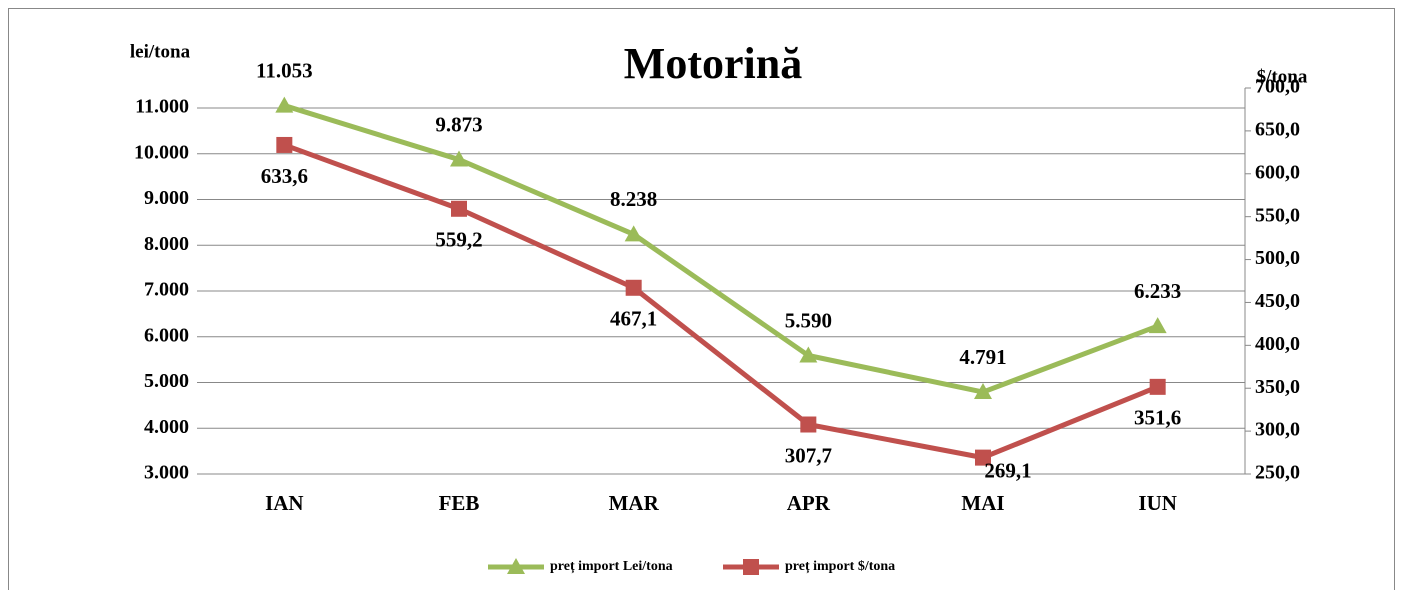 This screenshot has width=1403, height=590. What do you see at coordinates (459, 503) in the screenshot?
I see `x-tick-label: FEB` at bounding box center [459, 503].